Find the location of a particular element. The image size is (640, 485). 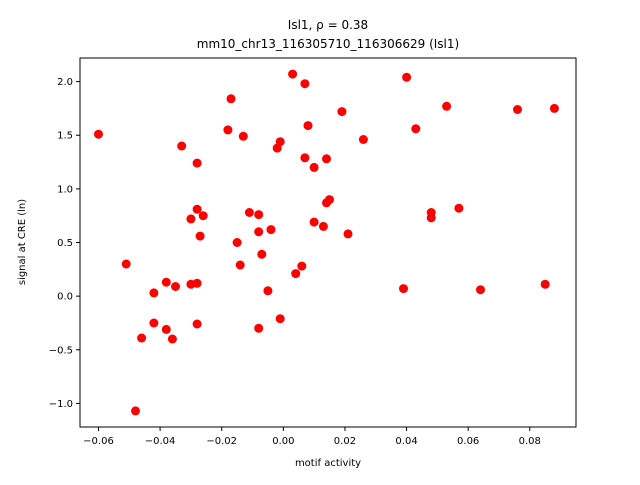

y-axis-label: signal at CRE (ln) is located at coordinates (22, 242).